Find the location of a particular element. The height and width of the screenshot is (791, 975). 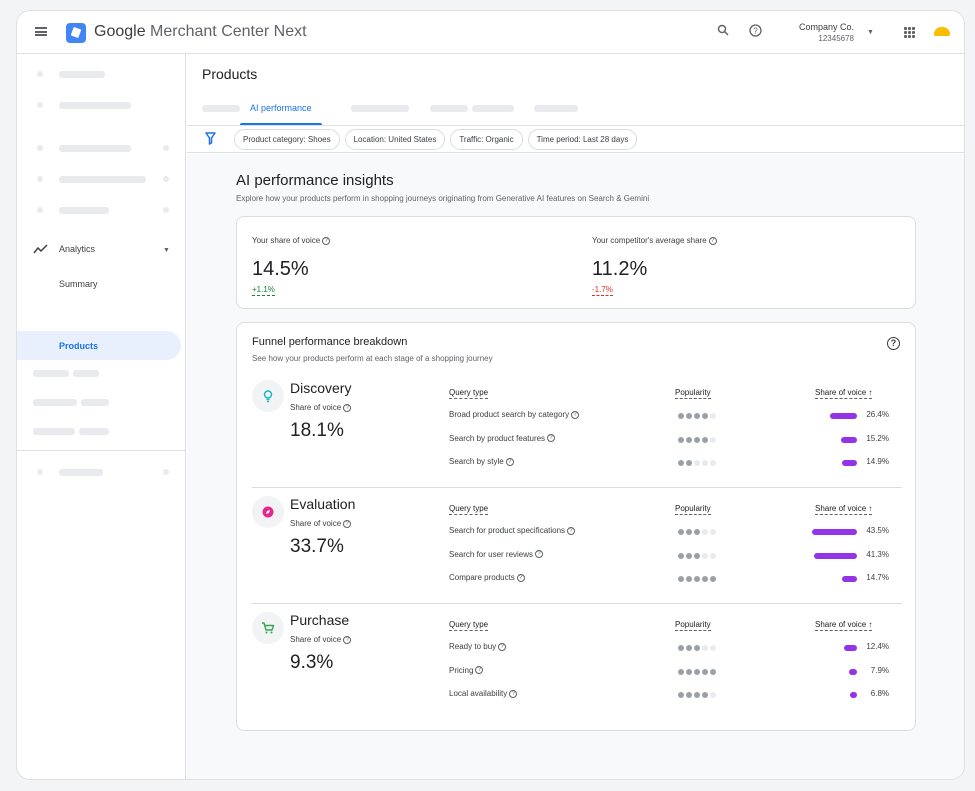

filter-chip-category: Product category: Shoes is located at coordinates (287, 139).